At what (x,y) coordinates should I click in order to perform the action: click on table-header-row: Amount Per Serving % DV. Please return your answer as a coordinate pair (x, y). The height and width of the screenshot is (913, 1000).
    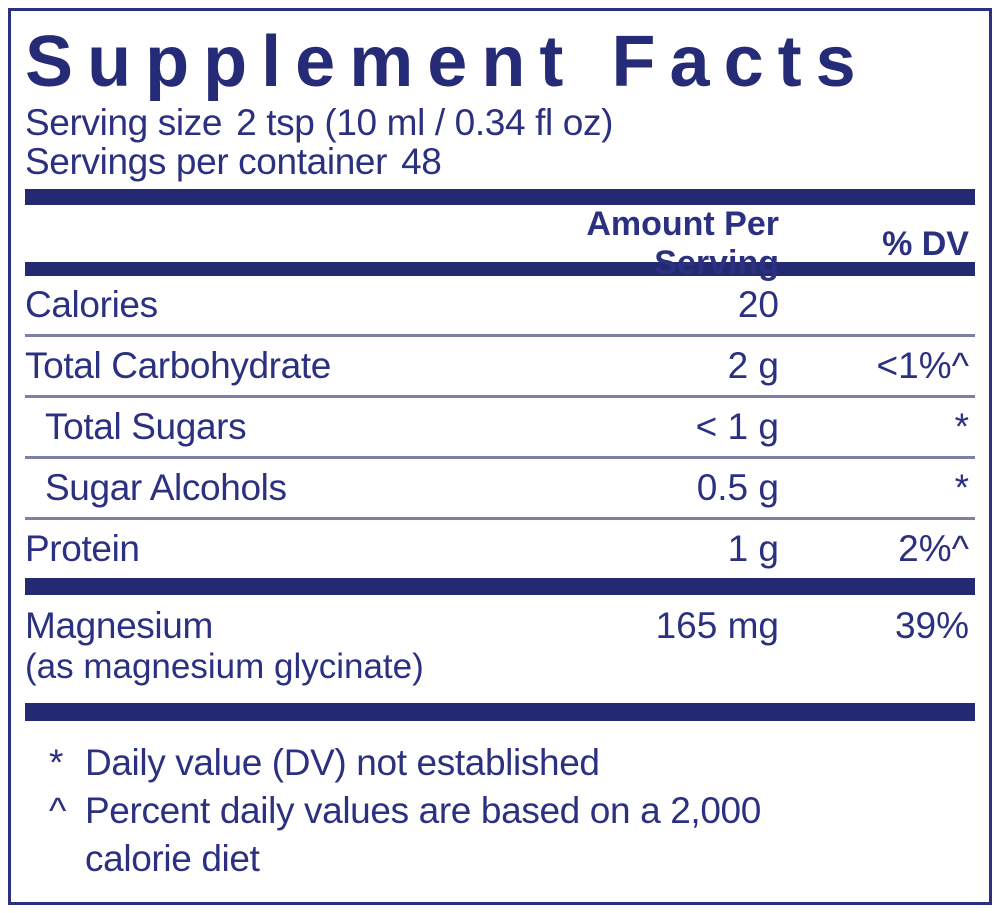
    Looking at the image, I should click on (500, 243).